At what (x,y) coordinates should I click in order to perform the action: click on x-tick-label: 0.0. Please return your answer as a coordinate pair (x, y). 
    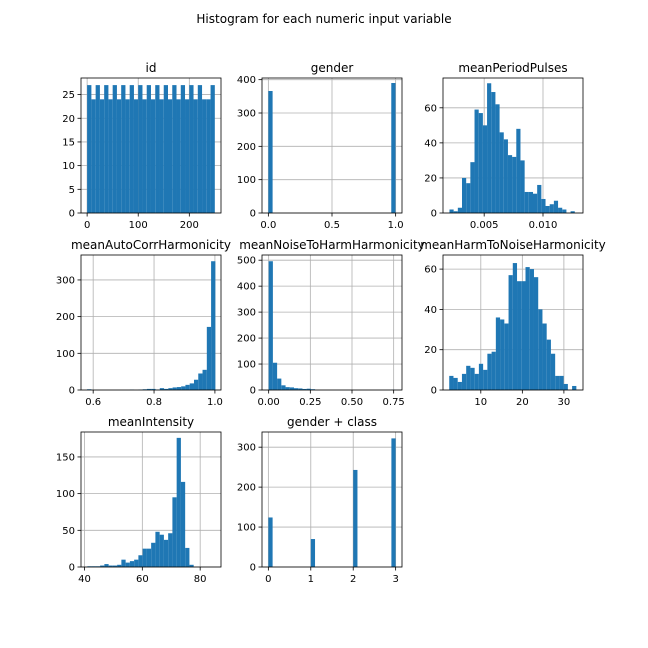
    Looking at the image, I should click on (268, 225).